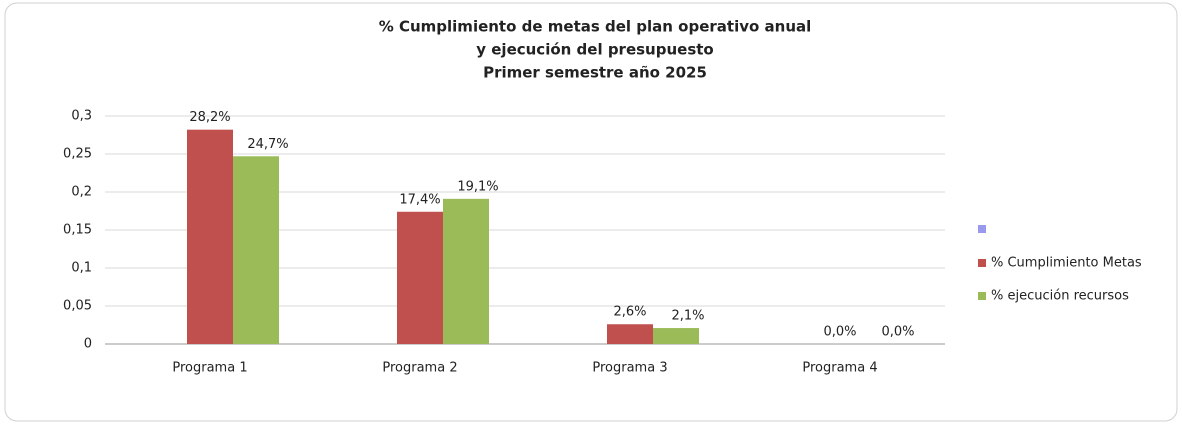 The image size is (1182, 425). Describe the element at coordinates (595, 73) in the screenshot. I see `chart-title: Primer semestre año 2025` at that location.